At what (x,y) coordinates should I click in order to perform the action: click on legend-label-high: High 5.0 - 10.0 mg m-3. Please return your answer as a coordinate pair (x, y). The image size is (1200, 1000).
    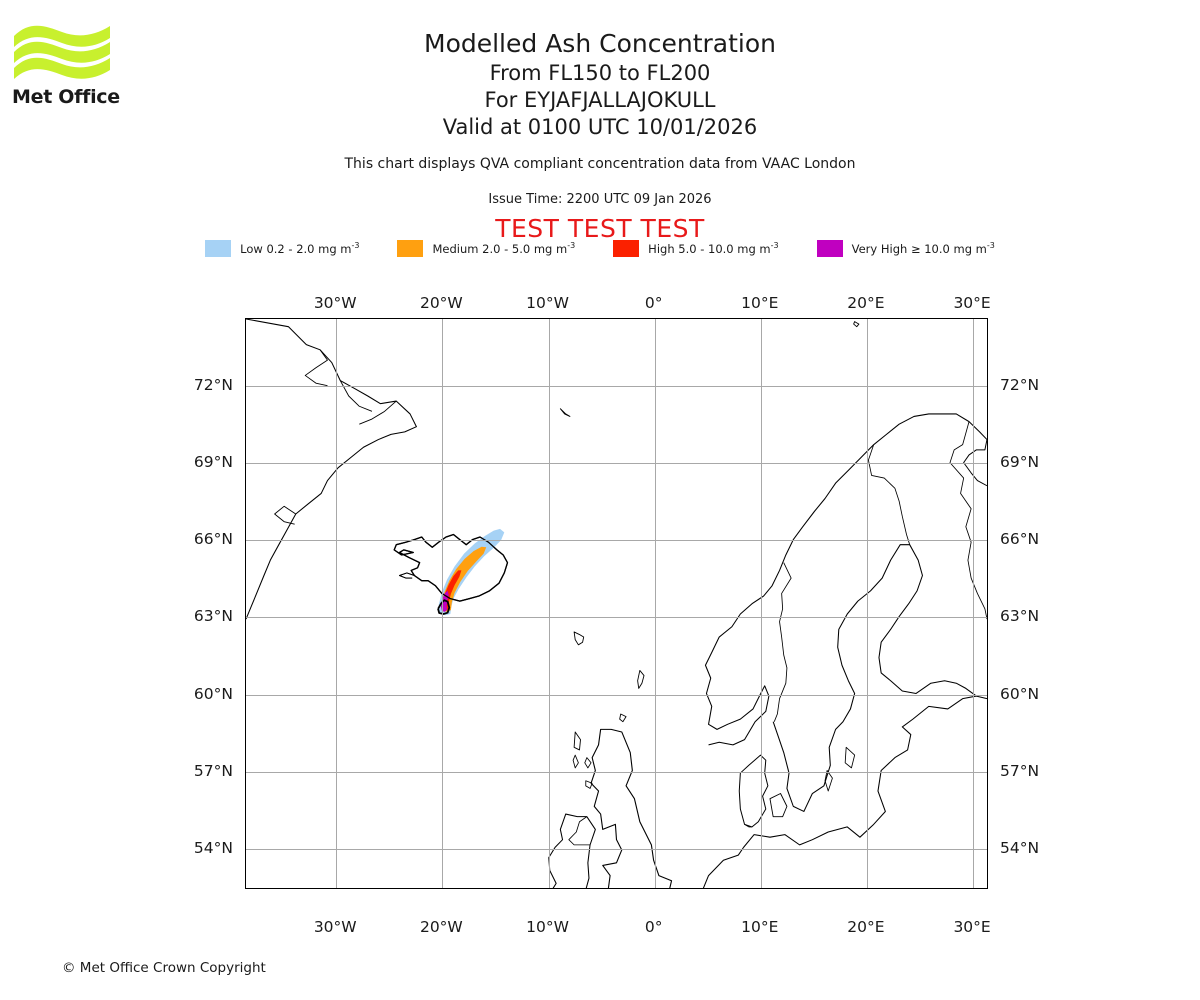
    Looking at the image, I should click on (713, 248).